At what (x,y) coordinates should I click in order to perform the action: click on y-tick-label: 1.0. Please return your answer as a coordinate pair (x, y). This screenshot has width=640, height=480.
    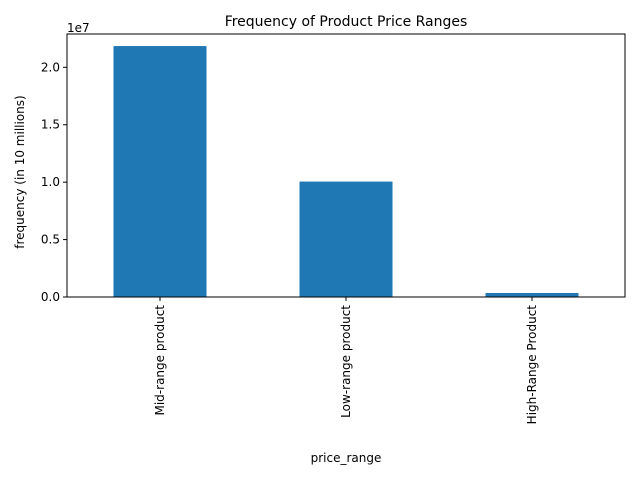
    Looking at the image, I should click on (50, 182).